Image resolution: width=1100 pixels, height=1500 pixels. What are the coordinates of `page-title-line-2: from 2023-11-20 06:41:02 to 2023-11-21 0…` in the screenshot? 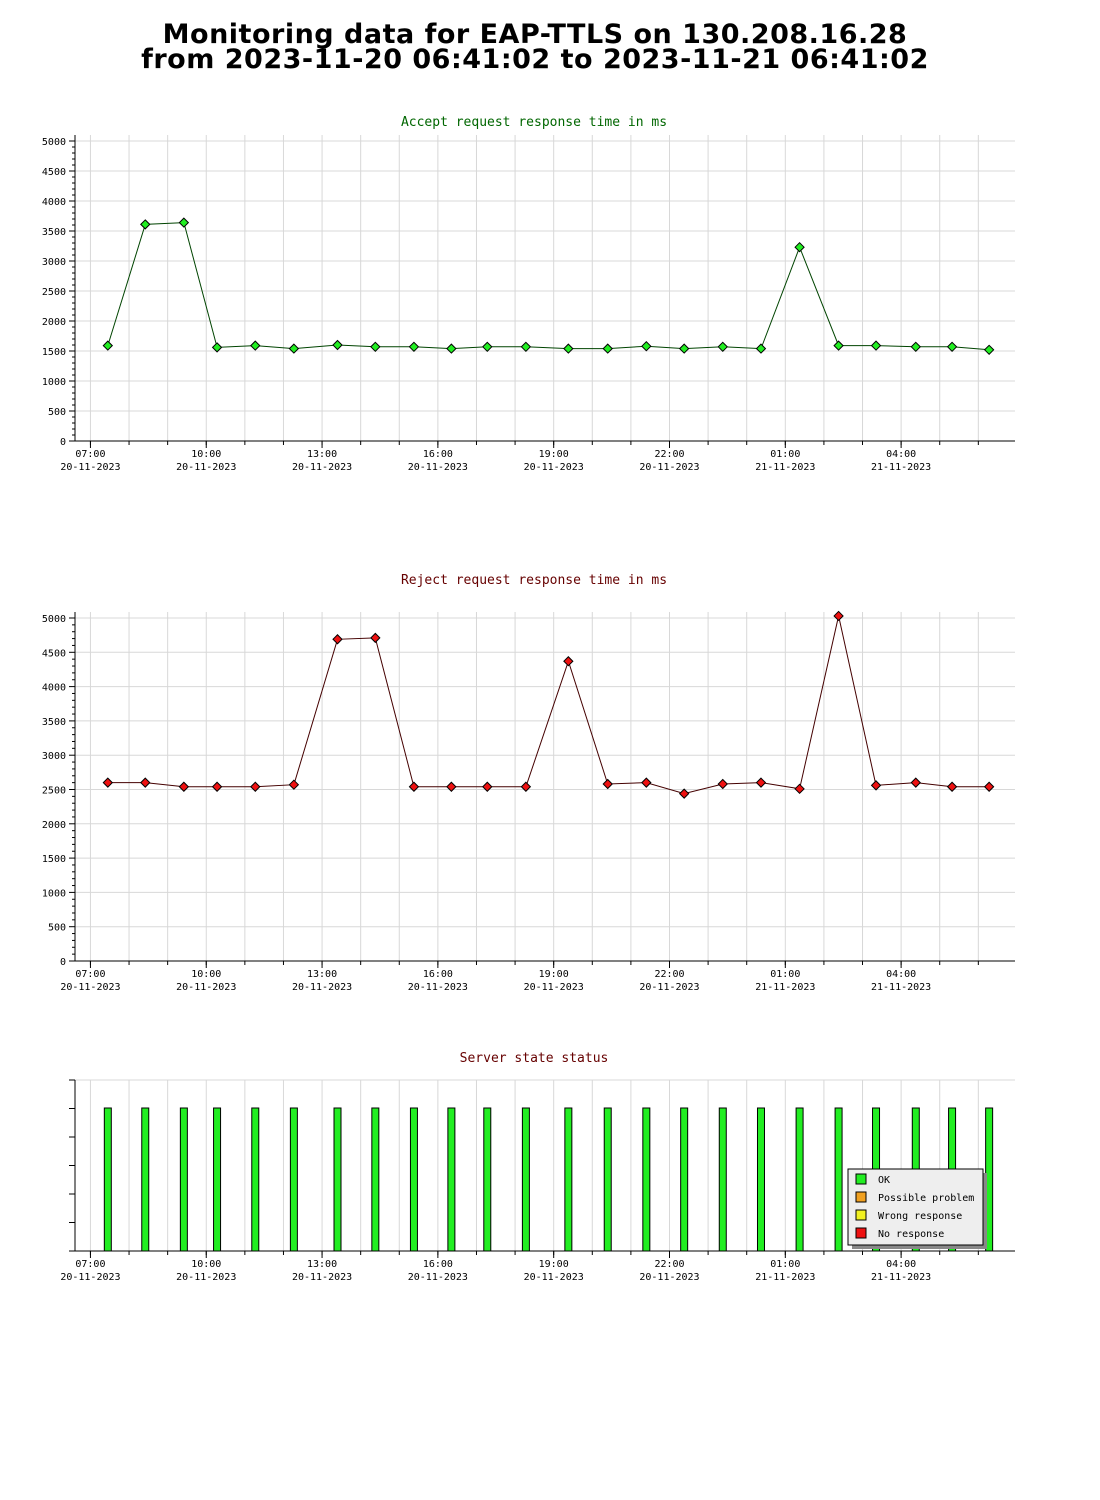 It's located at (535, 59).